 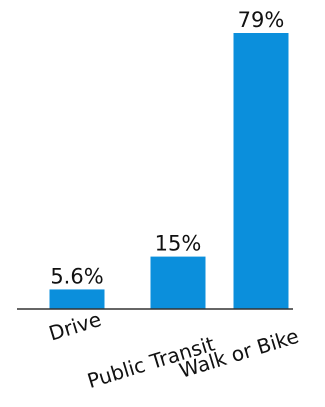 What do you see at coordinates (76, 276) in the screenshot?
I see `value-label-drive: 5.6%` at bounding box center [76, 276].